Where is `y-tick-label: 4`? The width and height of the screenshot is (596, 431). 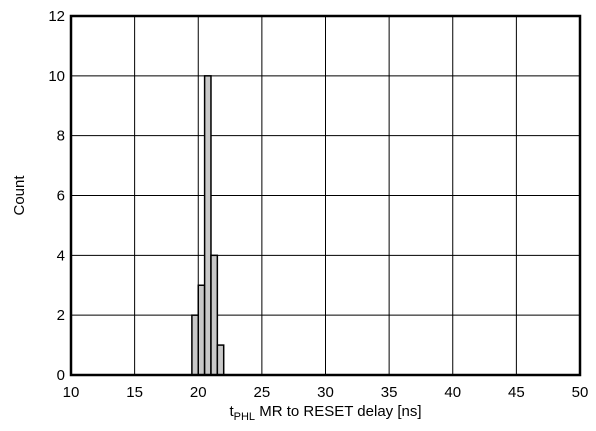
y-tick-label: 4 is located at coordinates (61, 255).